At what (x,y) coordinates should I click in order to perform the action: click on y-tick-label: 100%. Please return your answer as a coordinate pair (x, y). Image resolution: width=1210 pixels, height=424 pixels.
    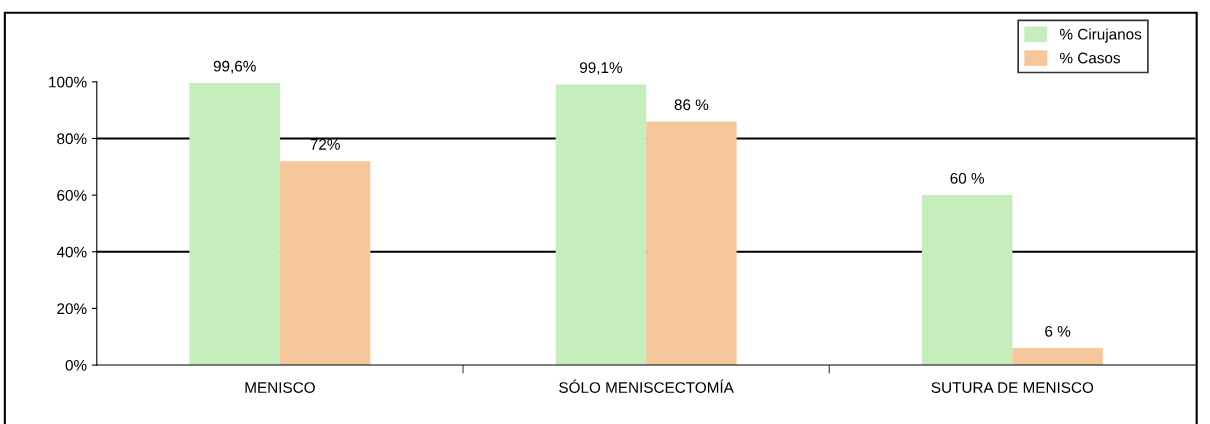
    Looking at the image, I should click on (68, 82).